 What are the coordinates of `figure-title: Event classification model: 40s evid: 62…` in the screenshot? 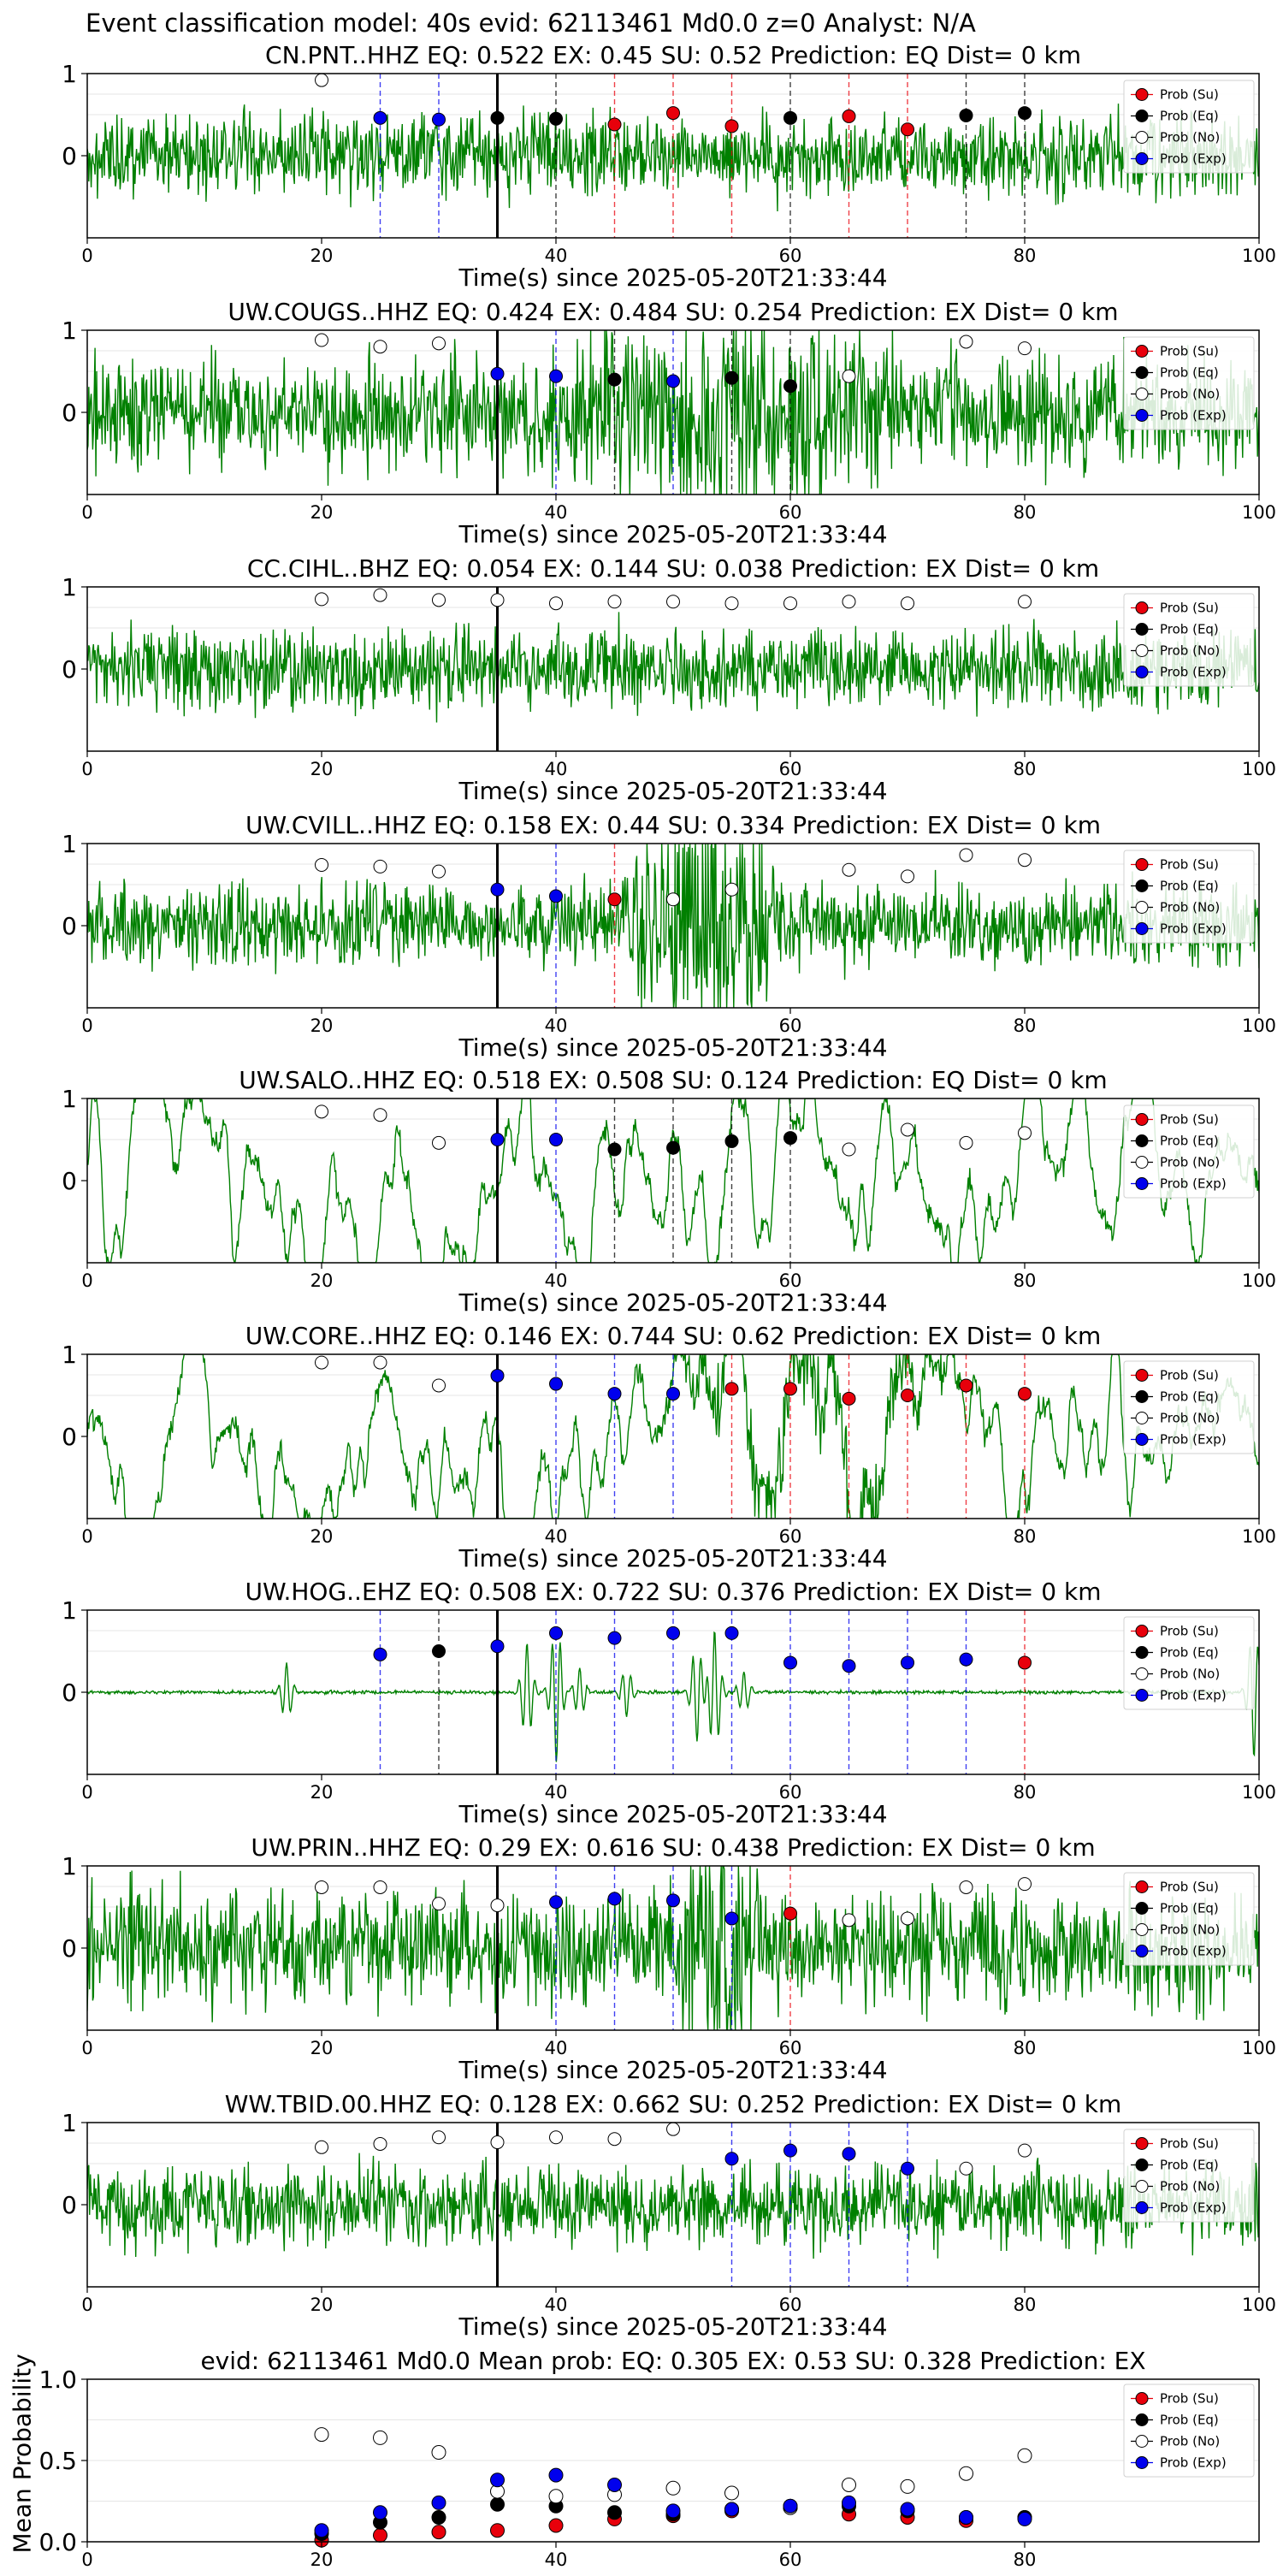 It's located at (531, 23).